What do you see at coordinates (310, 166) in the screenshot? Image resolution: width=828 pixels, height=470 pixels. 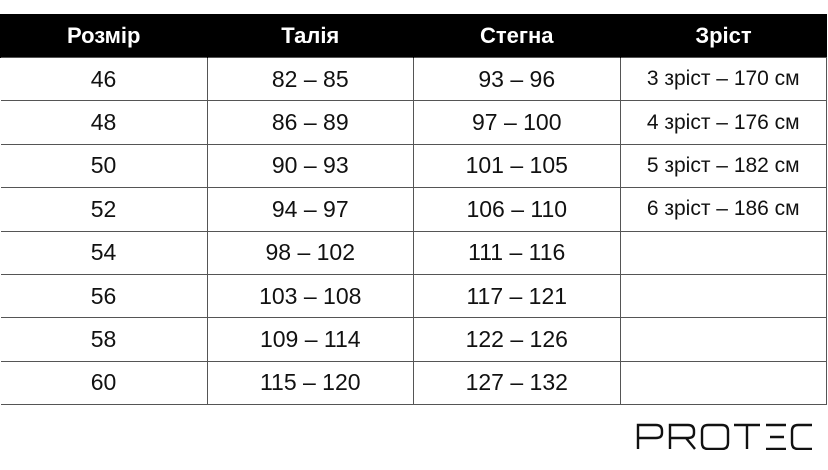 I see `cell-waist: 90 – 93` at bounding box center [310, 166].